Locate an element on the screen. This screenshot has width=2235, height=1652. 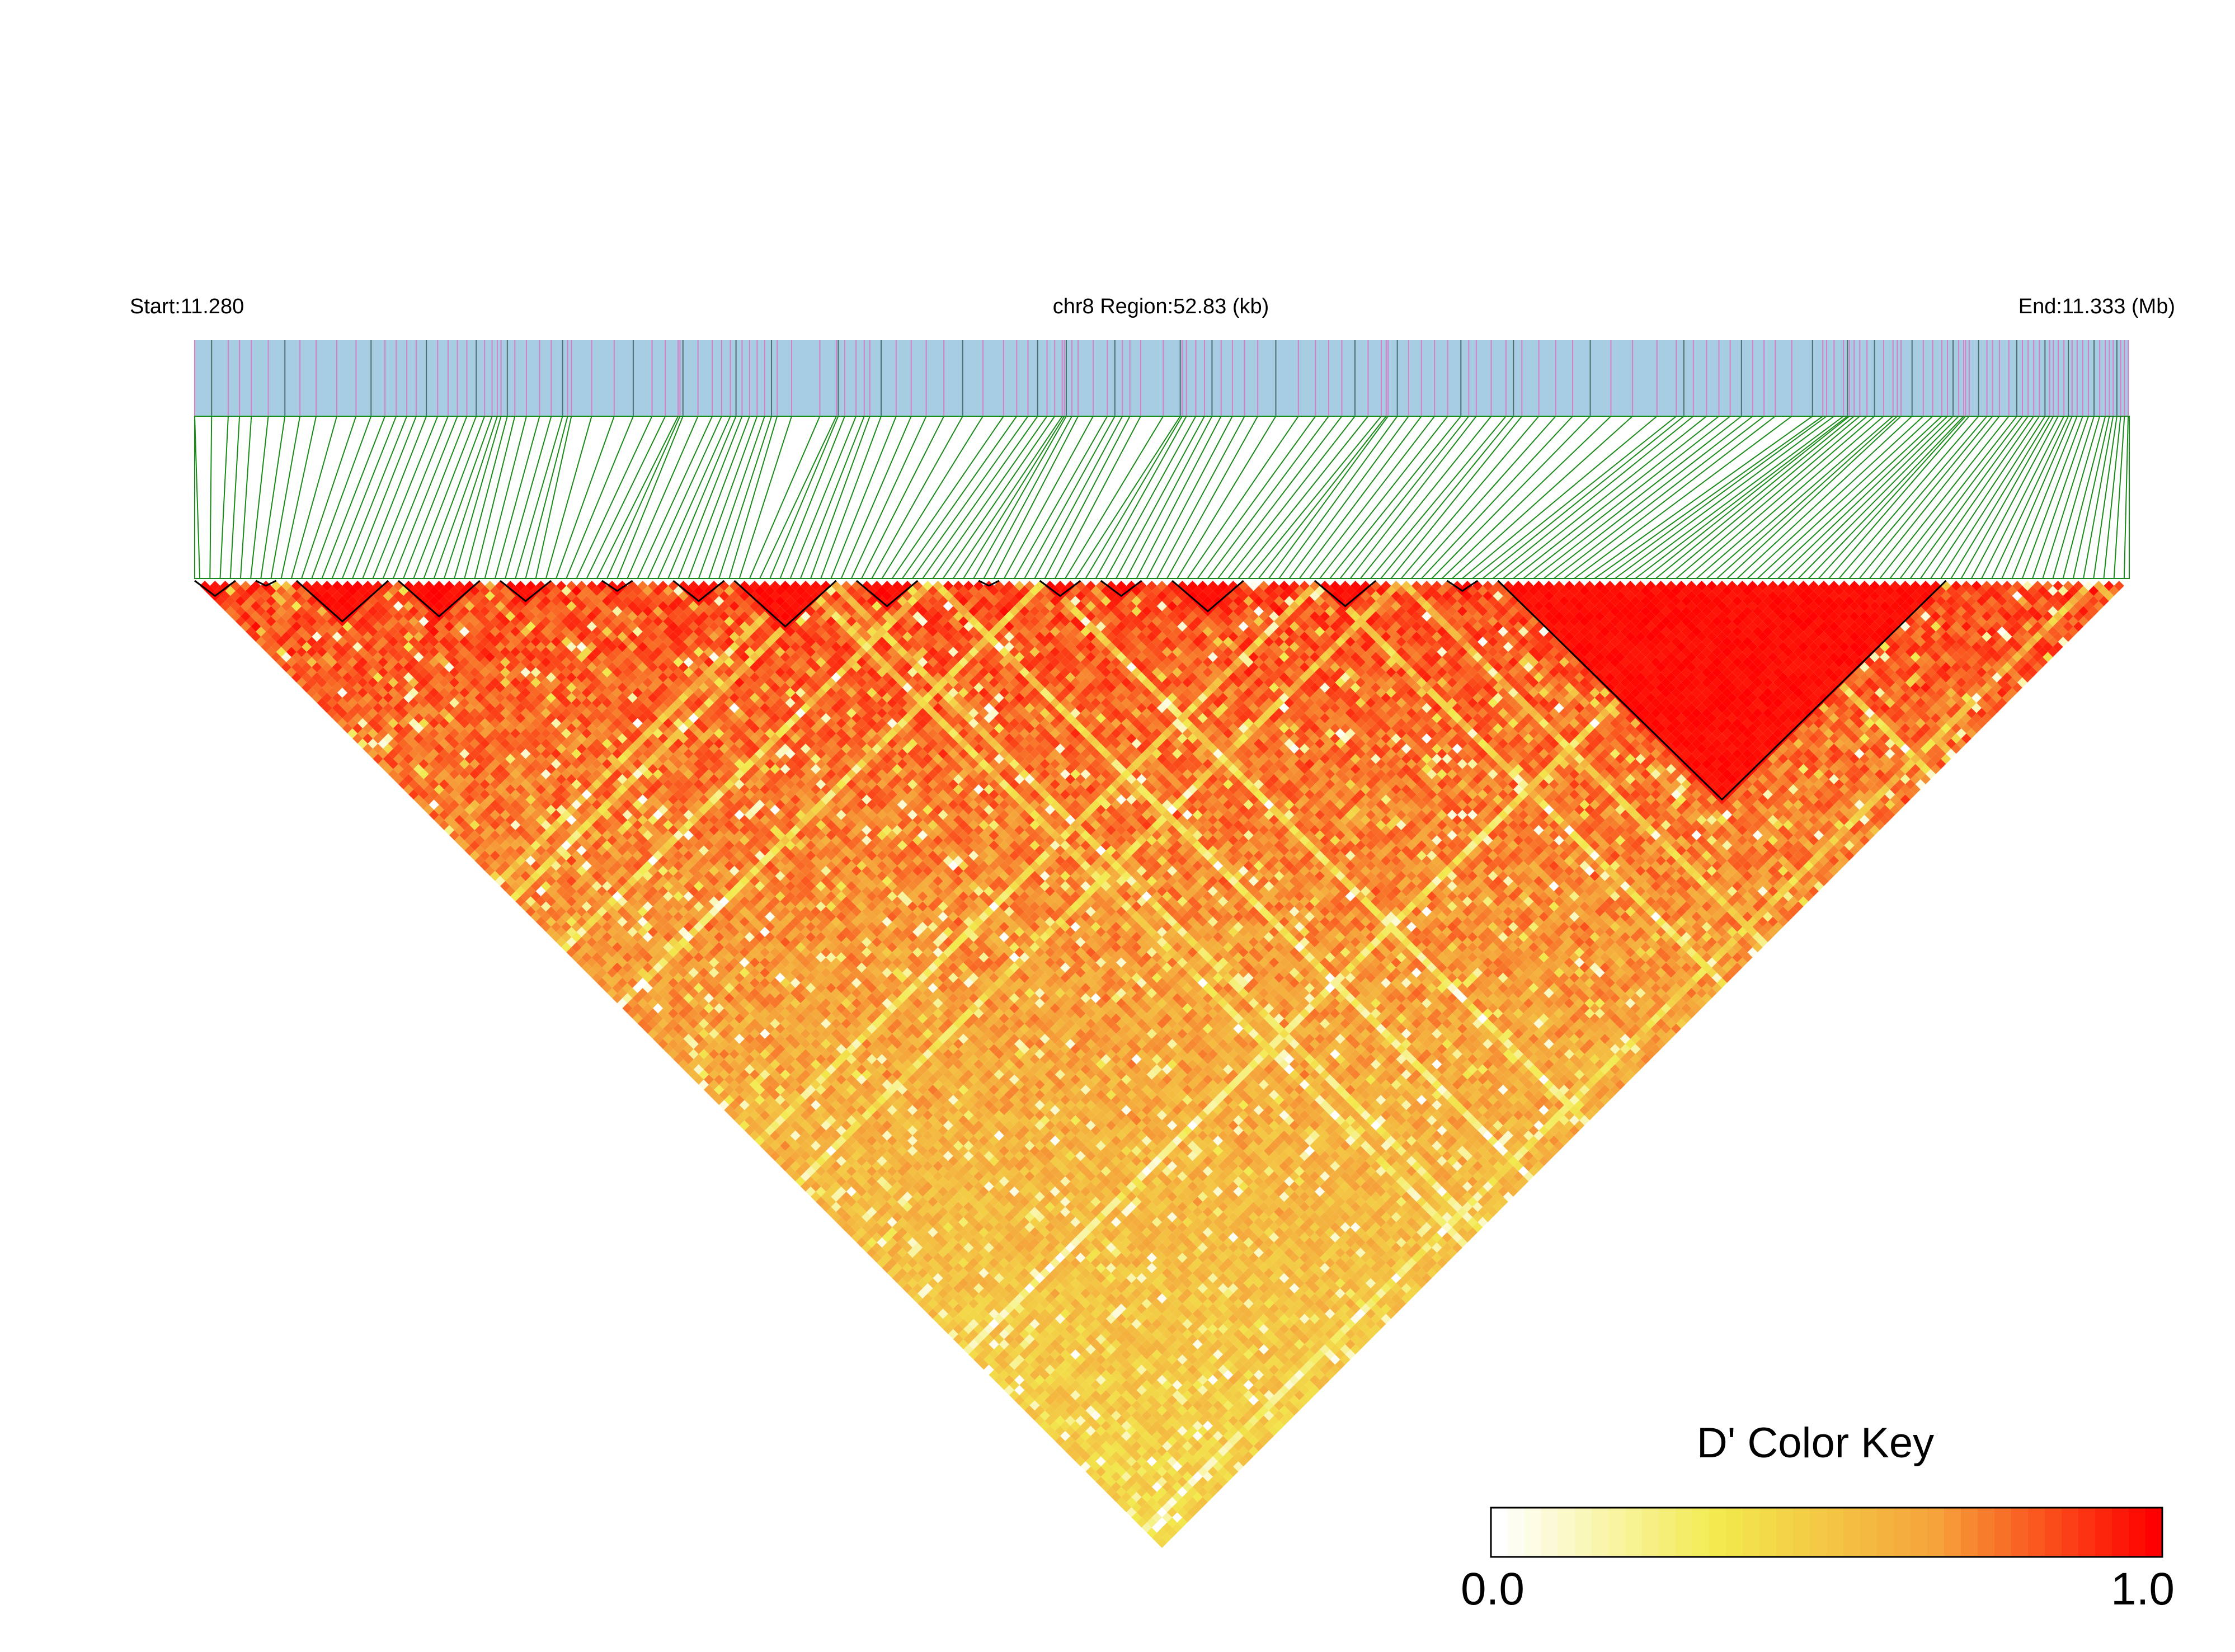
connector-panel-frame is located at coordinates (1162, 498).